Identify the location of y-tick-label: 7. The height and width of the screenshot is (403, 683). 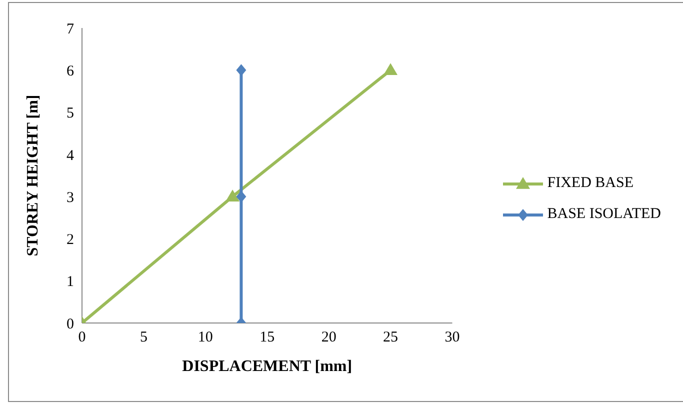
(70, 29).